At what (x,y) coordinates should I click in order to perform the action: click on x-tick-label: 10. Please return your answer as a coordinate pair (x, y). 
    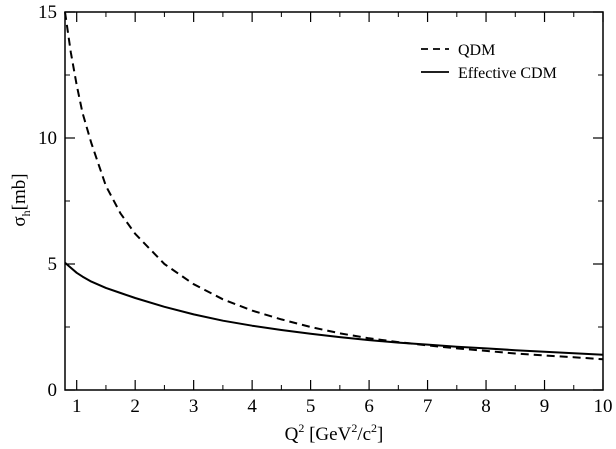
    Looking at the image, I should click on (603, 406).